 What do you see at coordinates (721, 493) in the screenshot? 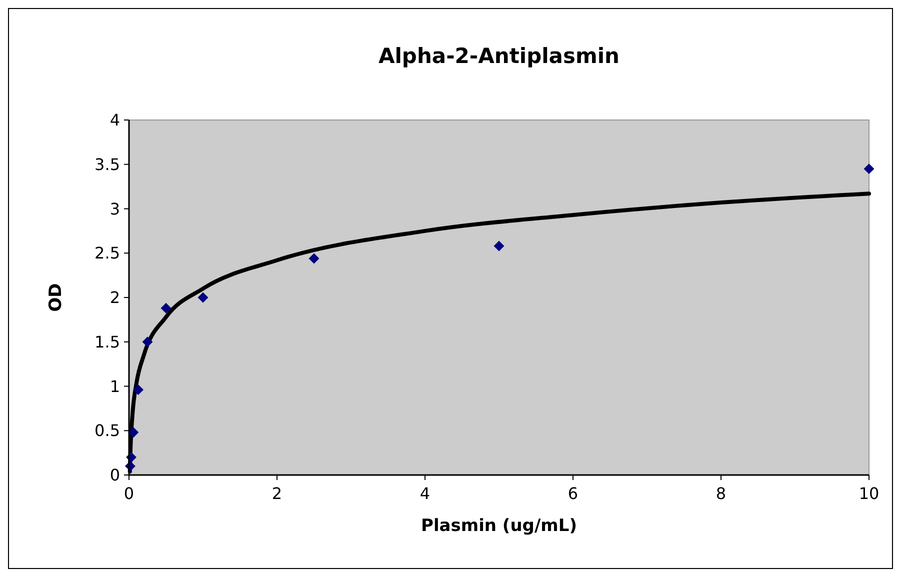
I see `x-tick-label: 8` at bounding box center [721, 493].